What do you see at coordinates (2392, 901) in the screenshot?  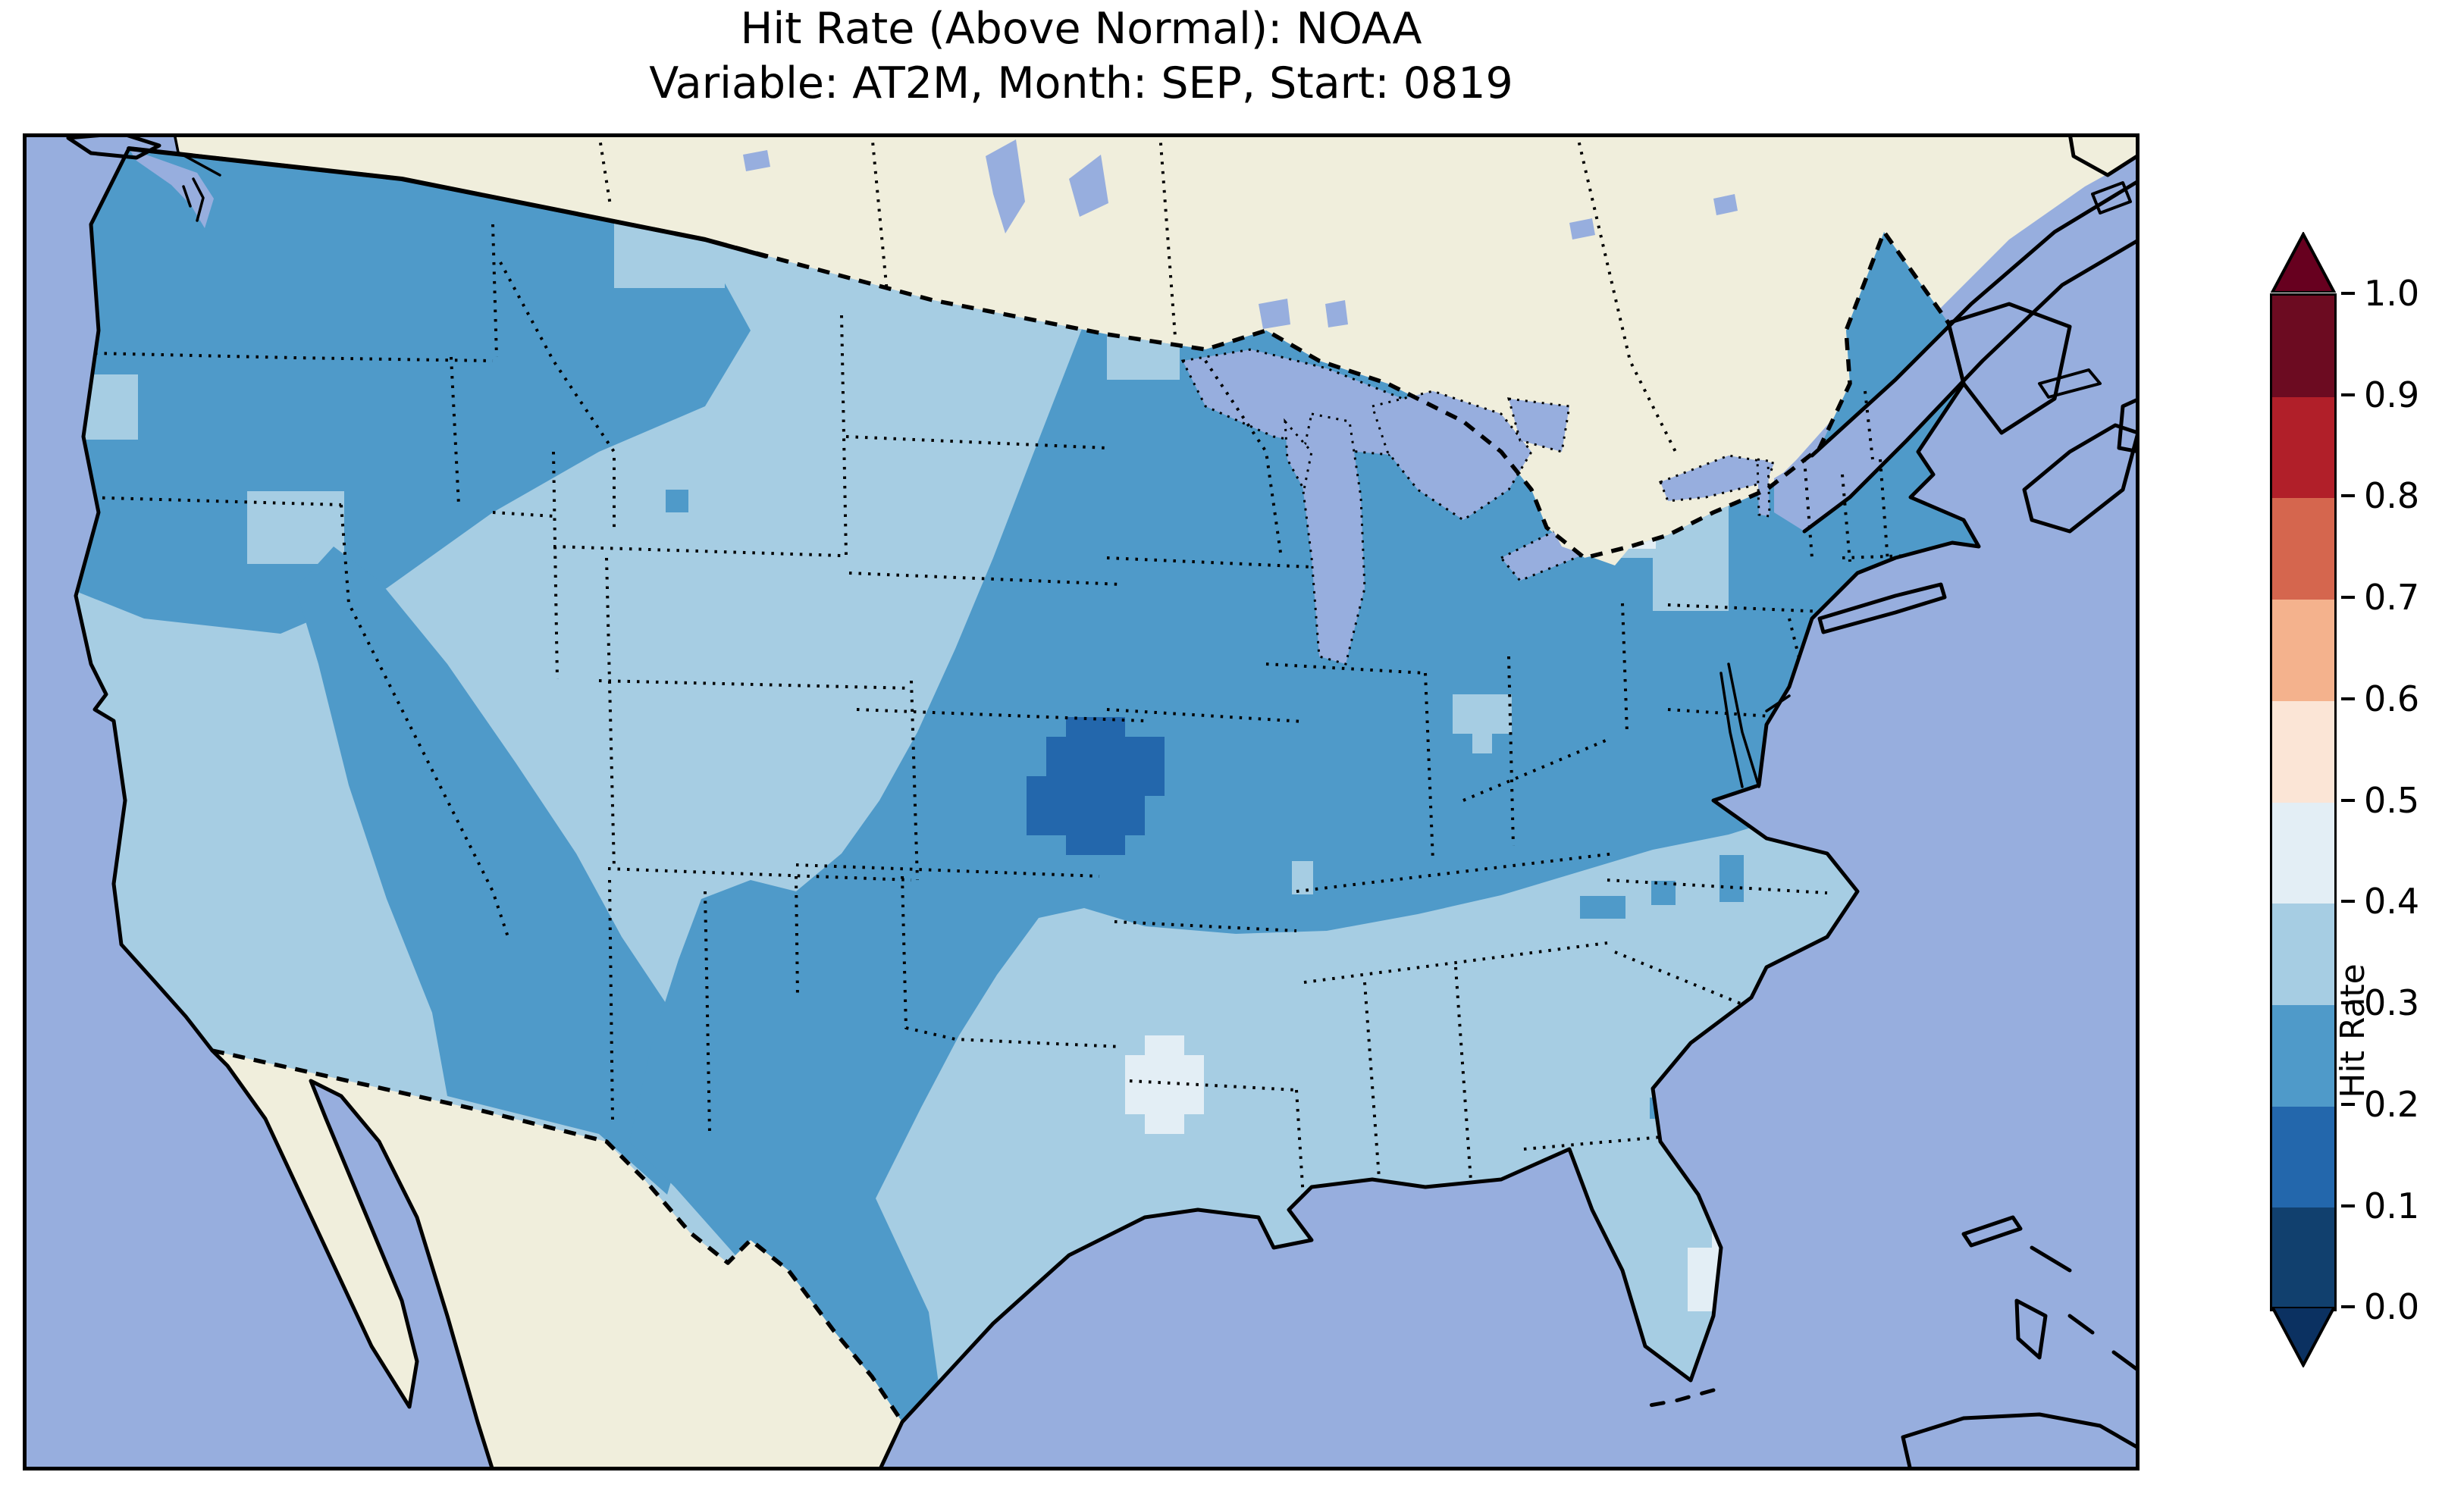 I see `colorbar-tick-label: 0.4` at bounding box center [2392, 901].